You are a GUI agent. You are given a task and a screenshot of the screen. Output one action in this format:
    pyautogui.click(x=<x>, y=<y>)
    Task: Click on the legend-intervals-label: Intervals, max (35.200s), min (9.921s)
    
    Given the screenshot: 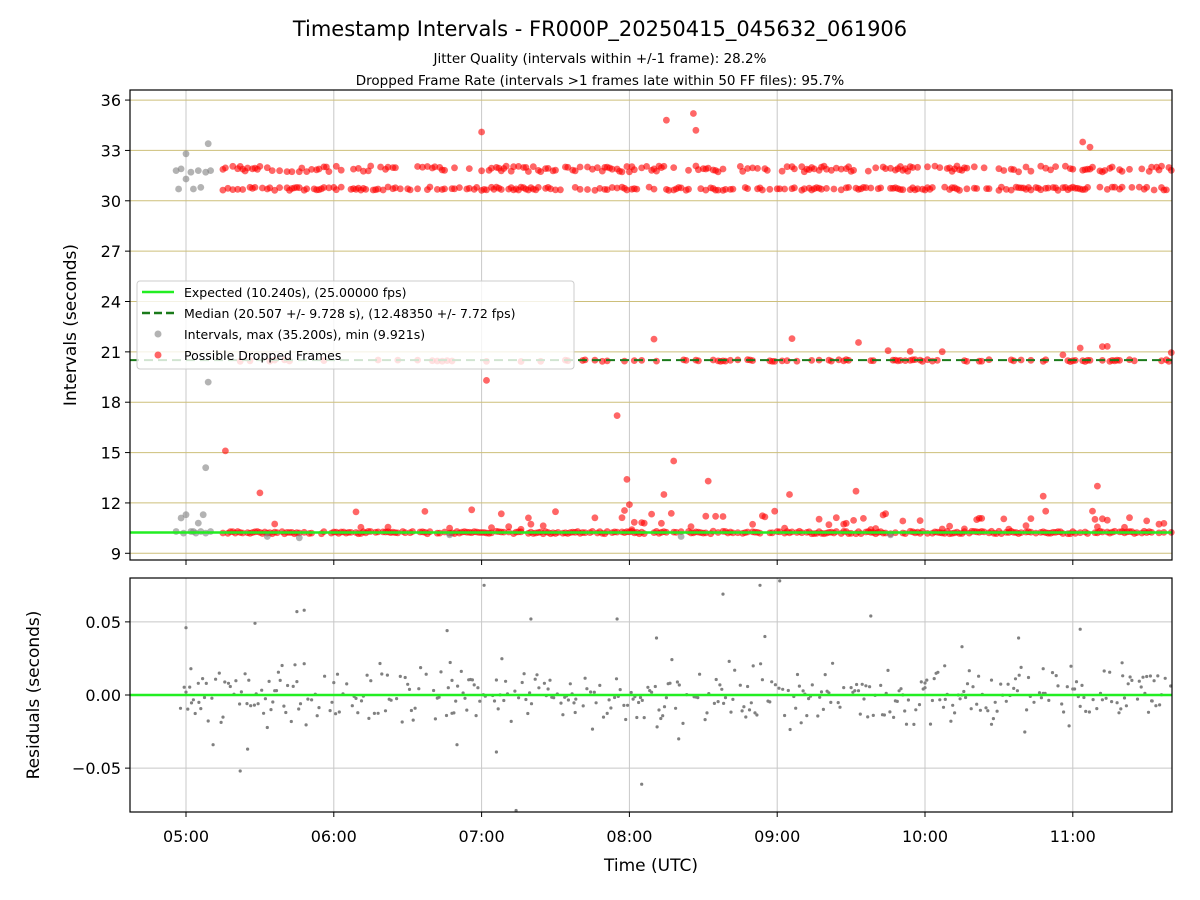 What is the action you would take?
    pyautogui.click(x=304, y=334)
    